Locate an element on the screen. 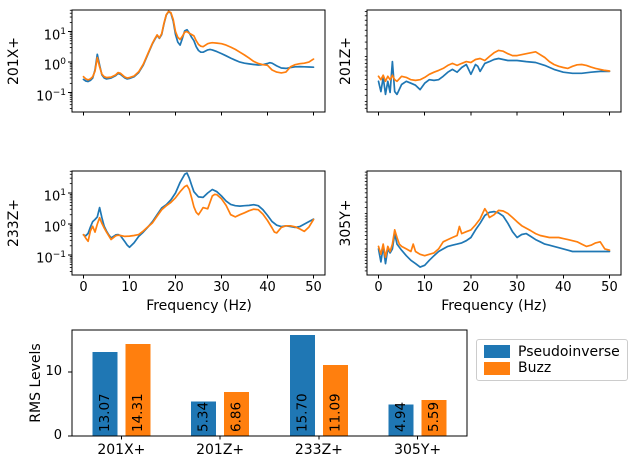 The height and width of the screenshot is (469, 636). series-line-buzz-305Y+ is located at coordinates (494, 233).